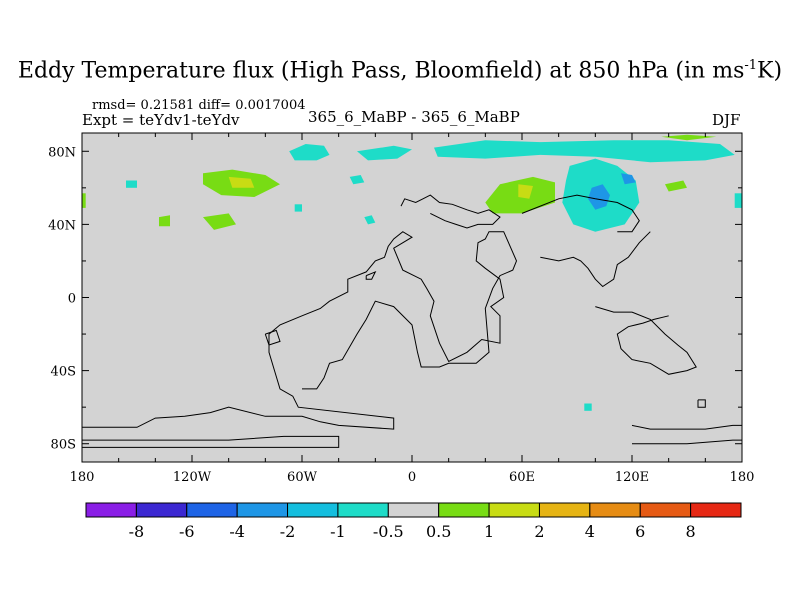 Image resolution: width=800 pixels, height=600 pixels. I want to click on x-tick-label-4: 60E, so click(522, 477).